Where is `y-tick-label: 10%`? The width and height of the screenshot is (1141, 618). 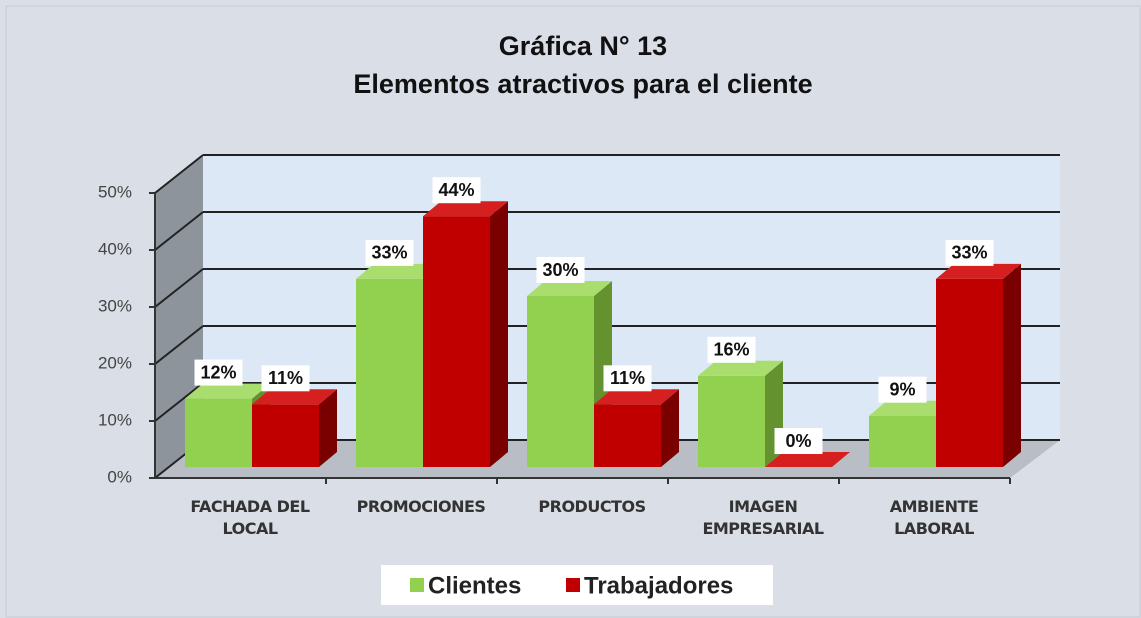 y-tick-label: 10% is located at coordinates (115, 419).